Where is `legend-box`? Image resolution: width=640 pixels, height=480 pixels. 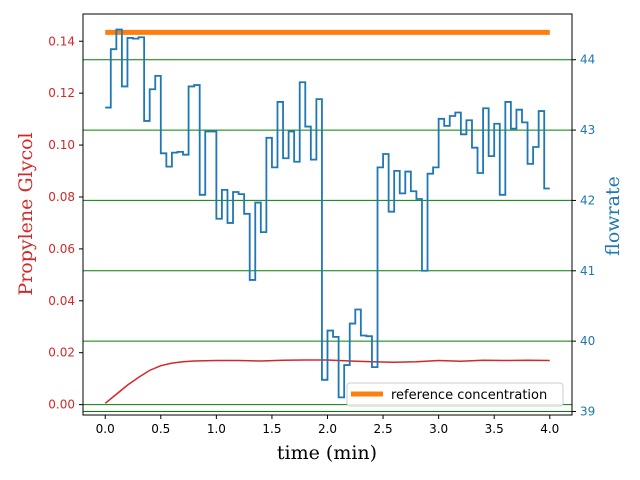 legend-box is located at coordinates (455, 394).